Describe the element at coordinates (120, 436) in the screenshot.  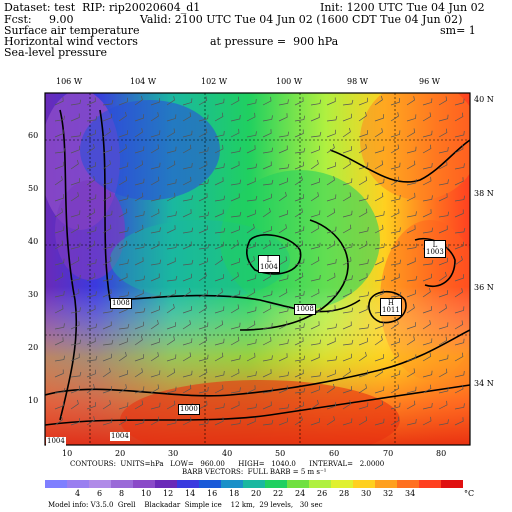
I see `isobar-label: 1004` at that location.